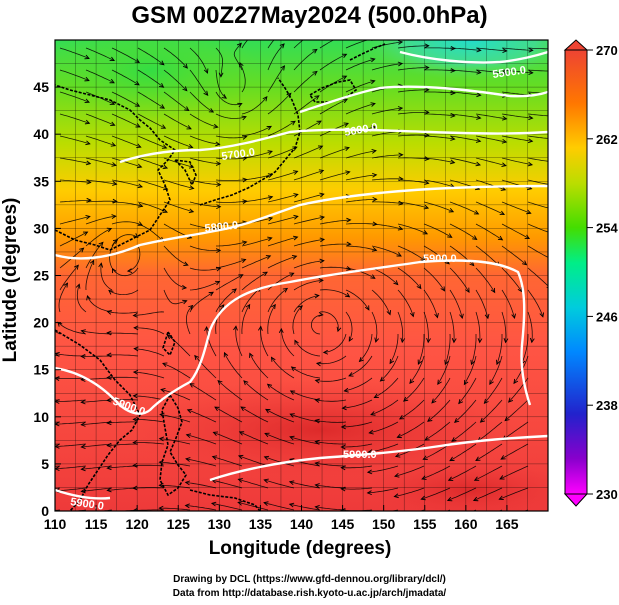 This screenshot has width=619, height=605. I want to click on x-tick-label: 145, so click(343, 524).